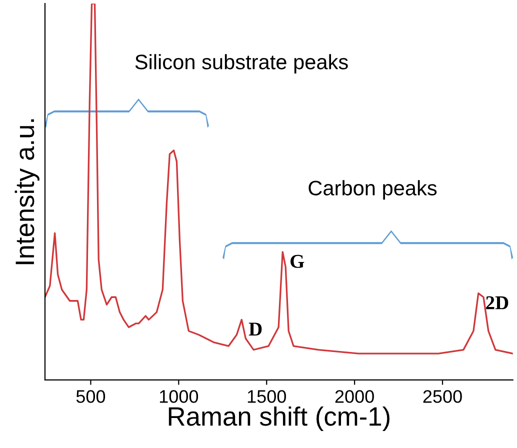 The width and height of the screenshot is (517, 448). What do you see at coordinates (497, 303) in the screenshot?
I see `annotation: 2D` at bounding box center [497, 303].